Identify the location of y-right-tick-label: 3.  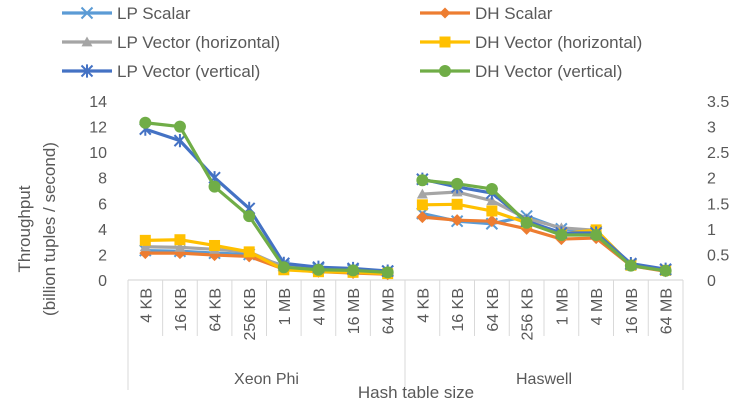
(711, 128).